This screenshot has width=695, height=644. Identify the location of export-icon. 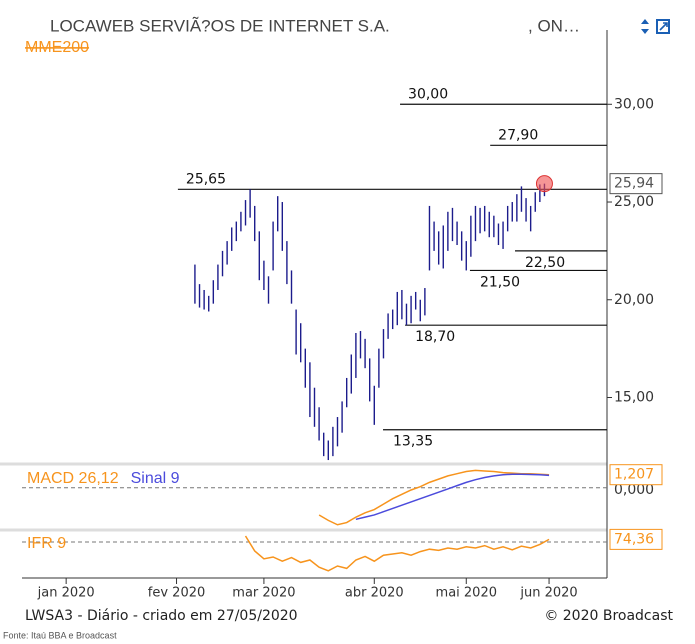
(663, 26).